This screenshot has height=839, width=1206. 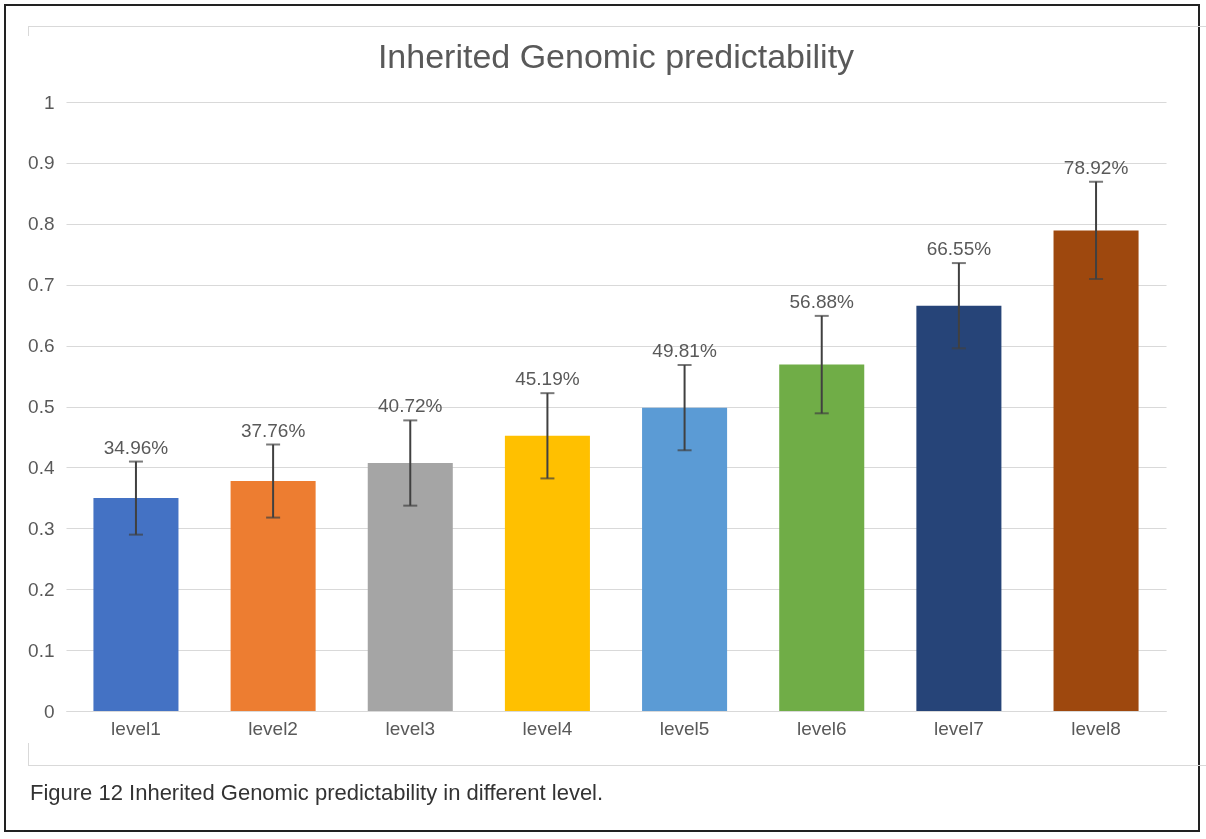 What do you see at coordinates (41, 406) in the screenshot?
I see `y-tick-label: 0.5` at bounding box center [41, 406].